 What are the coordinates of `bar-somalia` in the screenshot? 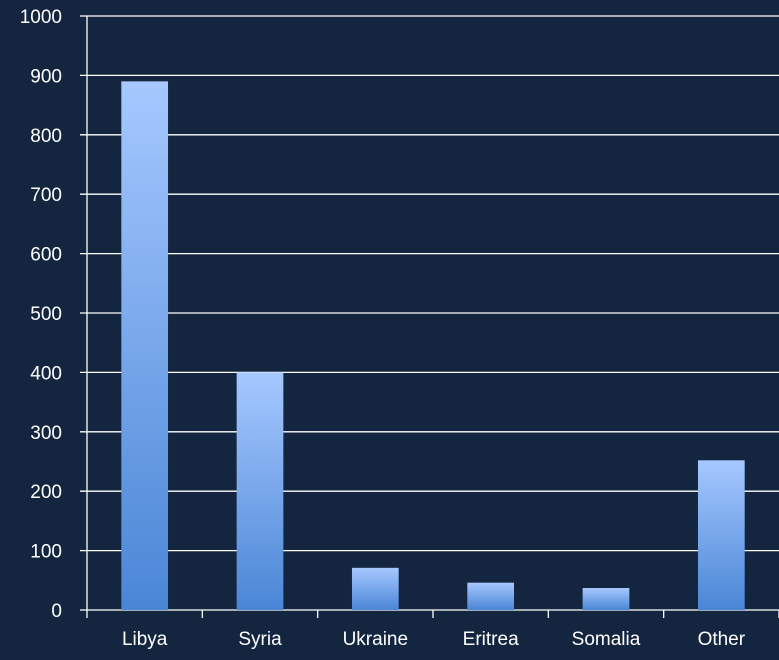 It's located at (606, 599).